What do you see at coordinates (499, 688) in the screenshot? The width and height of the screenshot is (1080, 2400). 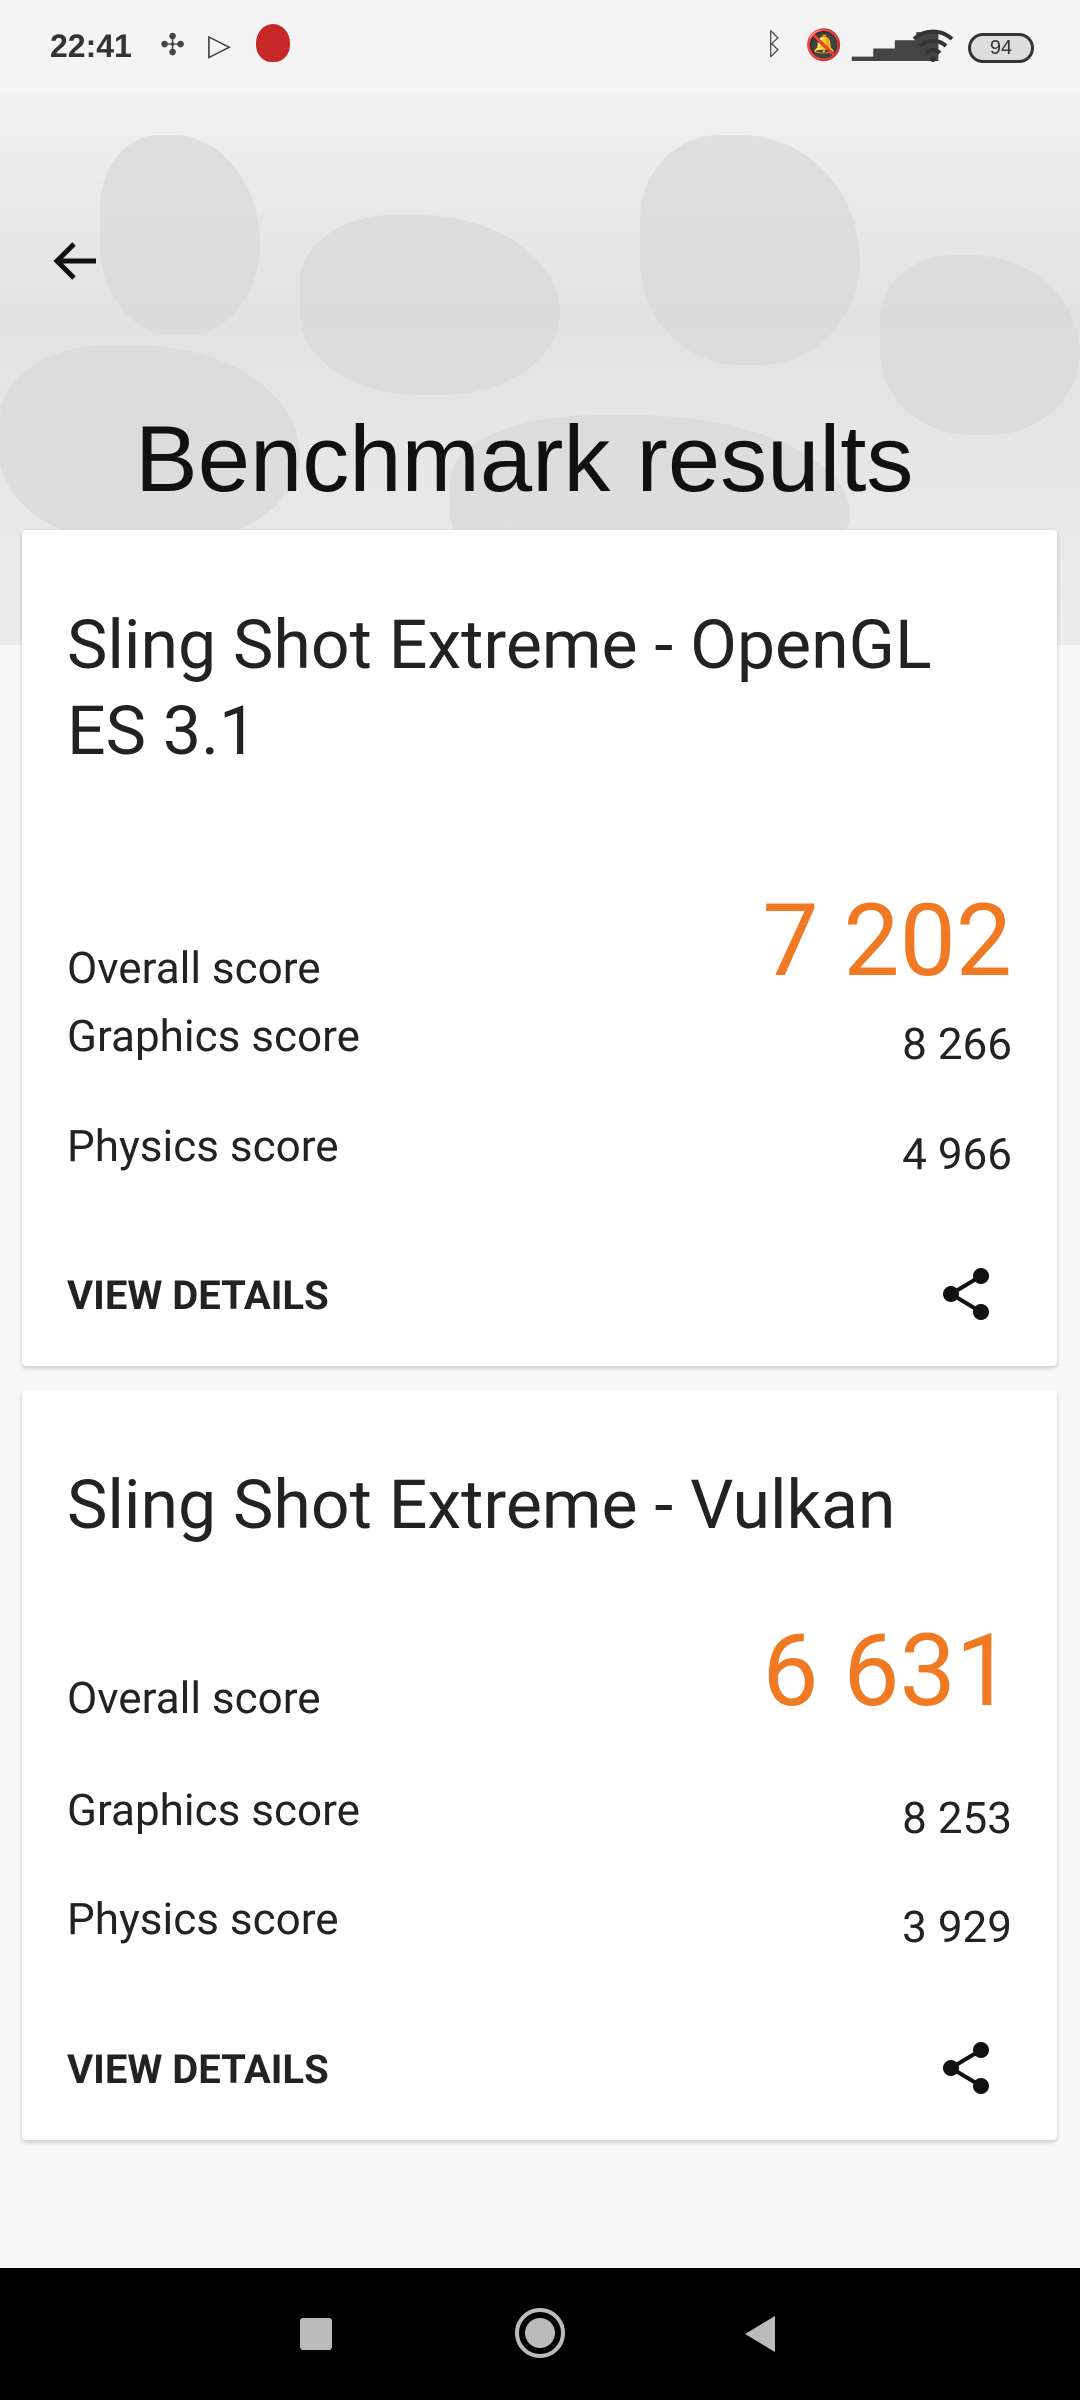 I see `card-title: Sling Shot Extreme - OpenGL ES 3.1` at bounding box center [499, 688].